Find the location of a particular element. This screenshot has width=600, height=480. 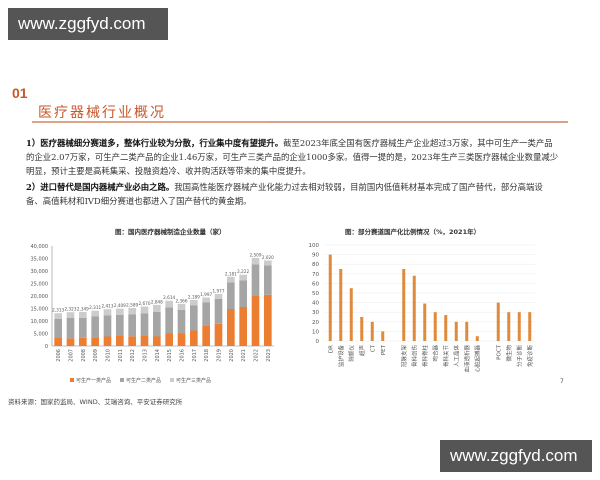

paragraph-1-line3: 明显，预计主要是高耗集采、投融资趋冷、收并购活跃等带来的集中度提升。 is located at coordinates (168, 171).